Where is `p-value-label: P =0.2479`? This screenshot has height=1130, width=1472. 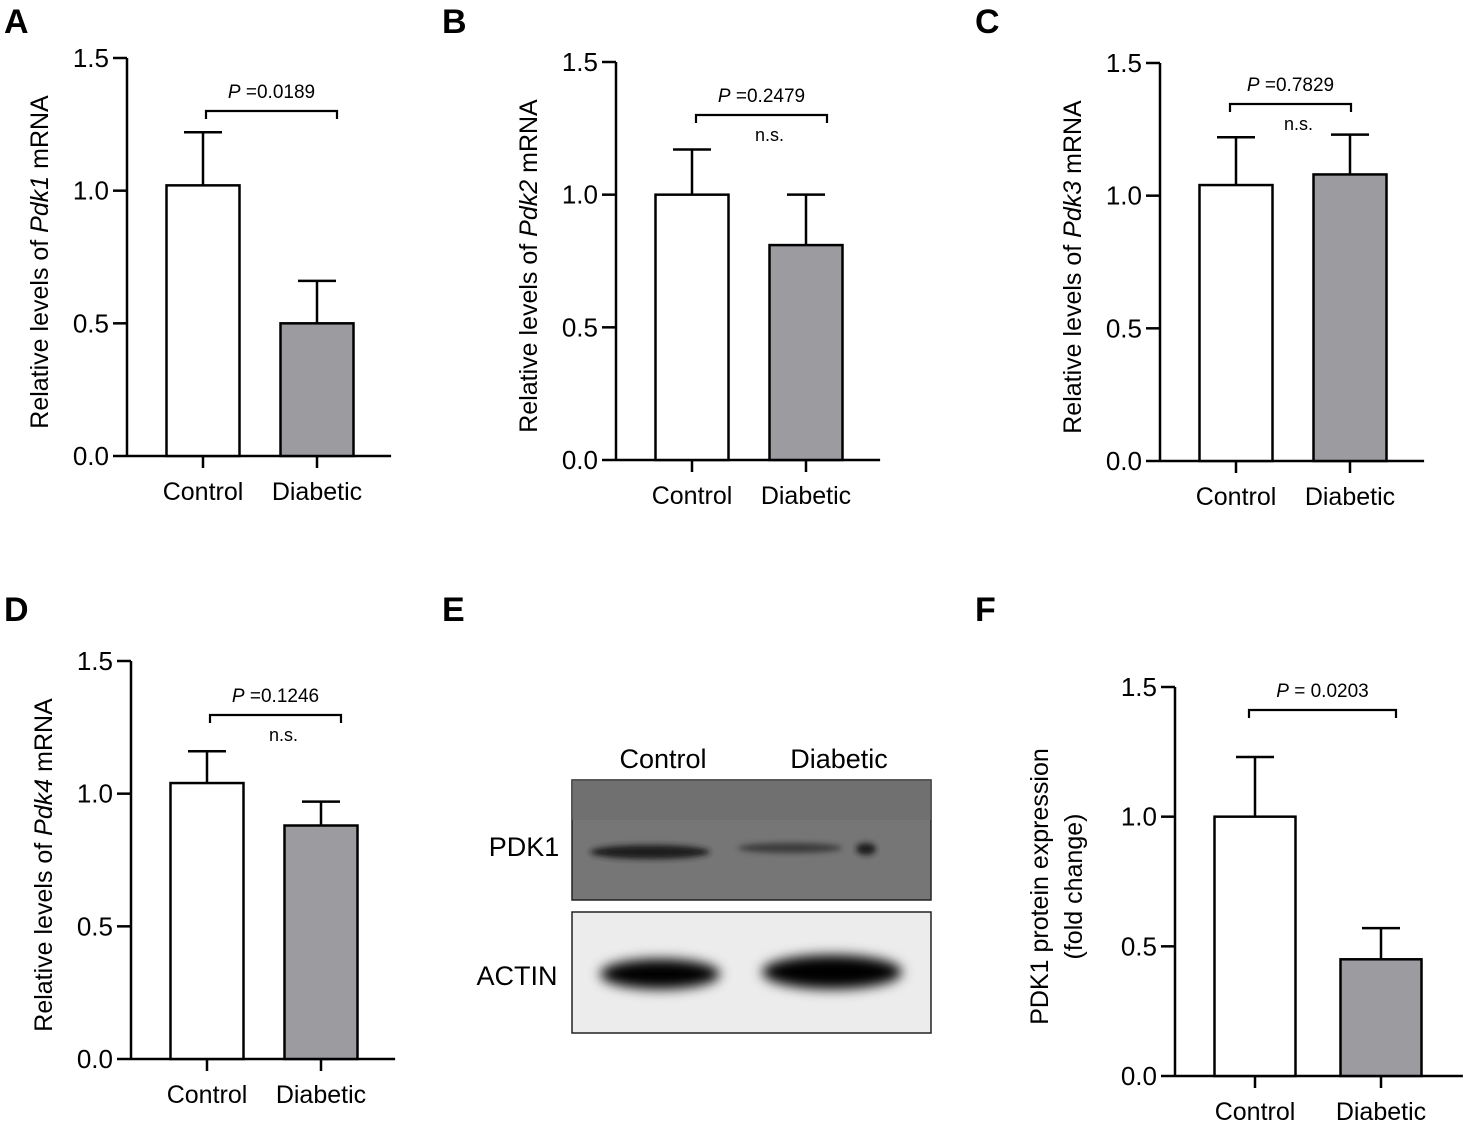 p-value-label: P =0.2479 is located at coordinates (761, 96).